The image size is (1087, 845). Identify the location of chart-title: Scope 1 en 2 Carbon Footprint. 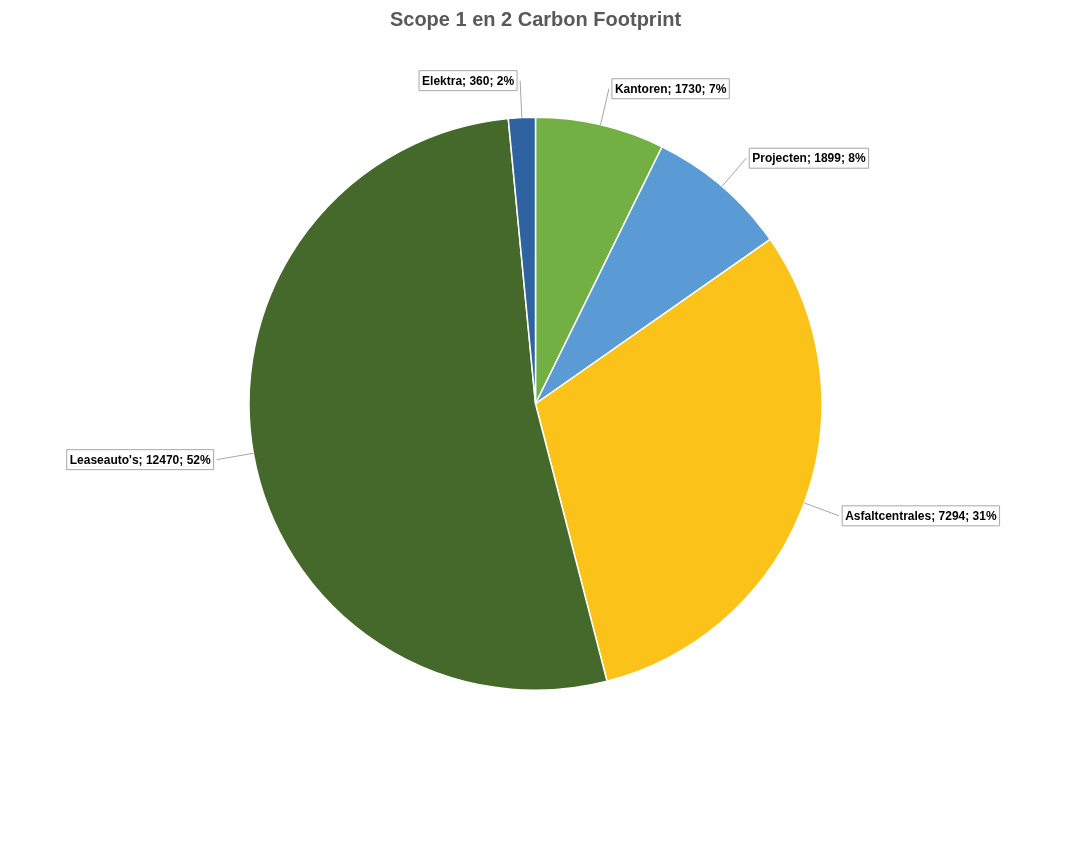
(535, 18).